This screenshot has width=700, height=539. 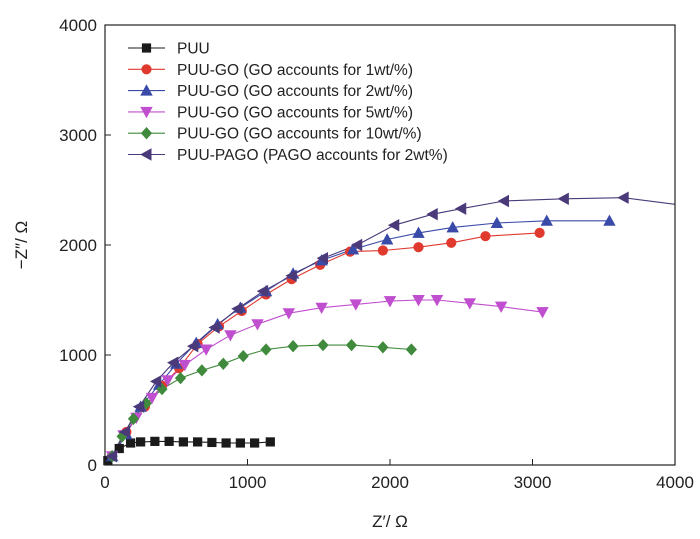 I want to click on legend-label: PUU-GO (GO accounts for 10wt/%), so click(x=299, y=134).